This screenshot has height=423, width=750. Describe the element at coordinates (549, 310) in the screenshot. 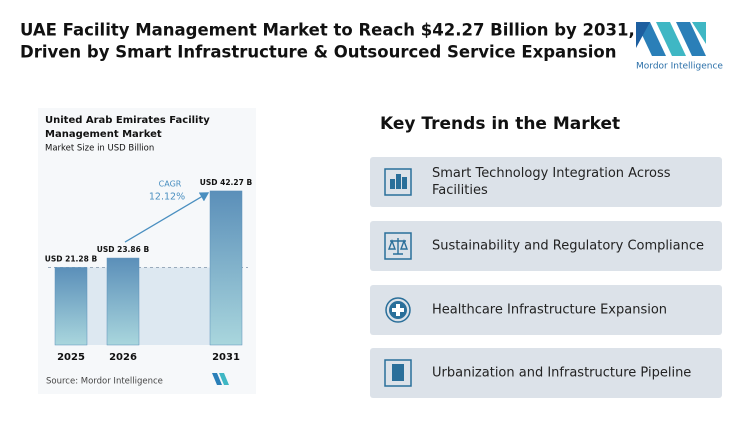

I see `trend-text: Healthcare Infrastructure Expansion` at that location.